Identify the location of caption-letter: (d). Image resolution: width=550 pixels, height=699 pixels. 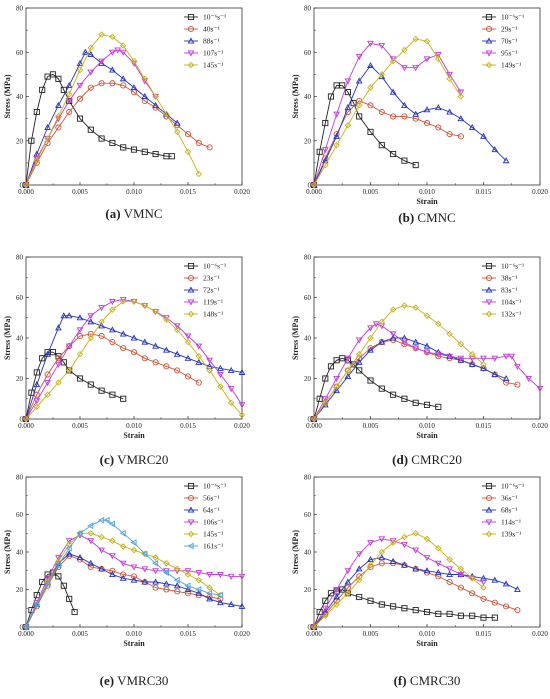
(400, 459).